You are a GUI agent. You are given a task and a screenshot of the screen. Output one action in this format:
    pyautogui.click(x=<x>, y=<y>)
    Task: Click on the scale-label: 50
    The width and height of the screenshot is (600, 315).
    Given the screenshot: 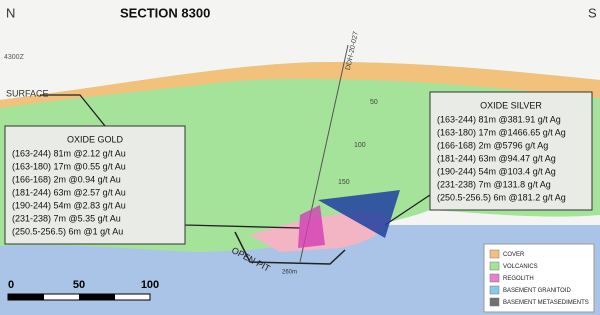 What is the action you would take?
    pyautogui.click(x=79, y=285)
    